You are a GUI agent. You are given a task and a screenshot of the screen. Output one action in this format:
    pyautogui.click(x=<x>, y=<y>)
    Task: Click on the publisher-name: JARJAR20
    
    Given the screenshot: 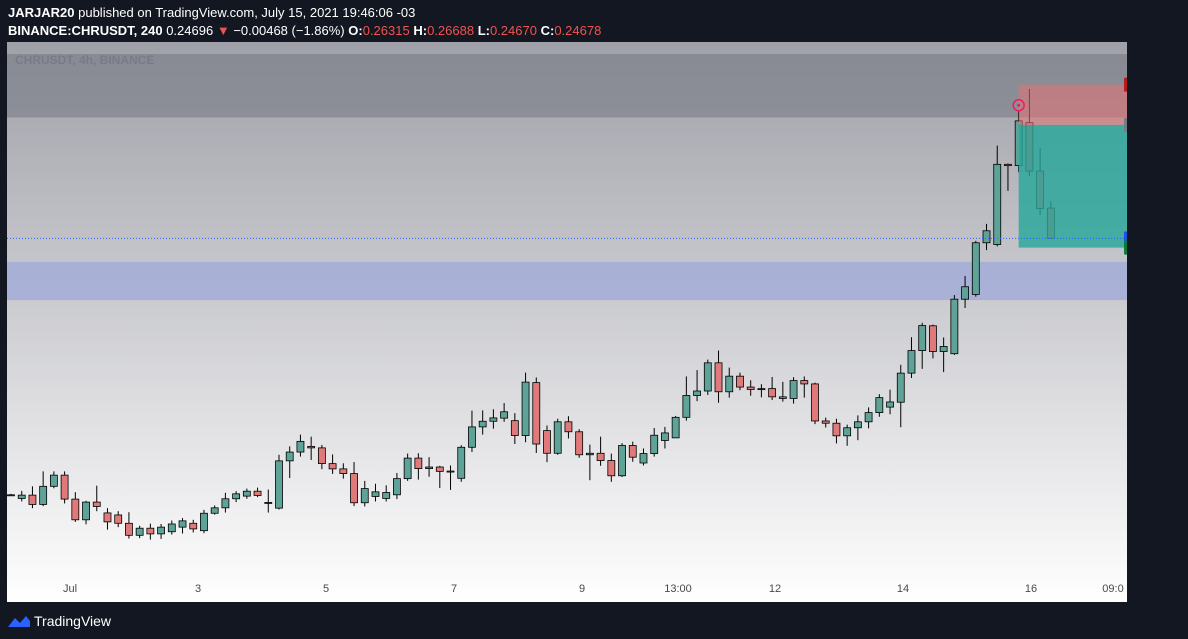 What is the action you would take?
    pyautogui.click(x=41, y=12)
    